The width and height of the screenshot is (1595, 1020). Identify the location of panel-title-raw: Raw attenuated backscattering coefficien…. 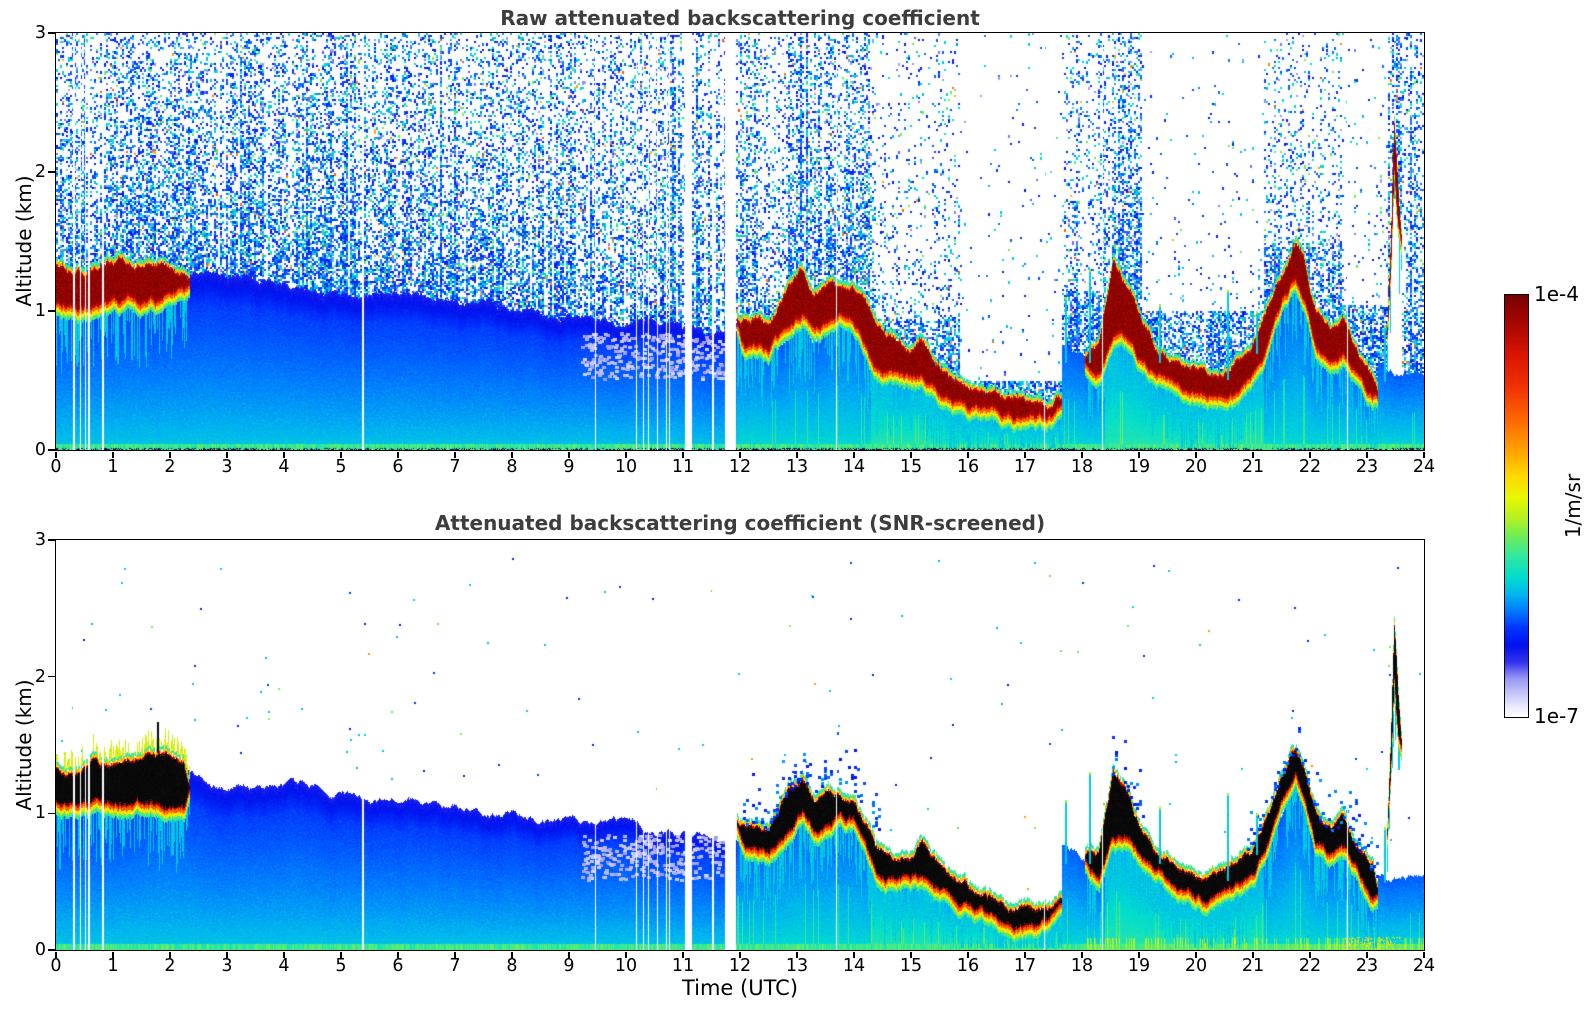
(740, 18).